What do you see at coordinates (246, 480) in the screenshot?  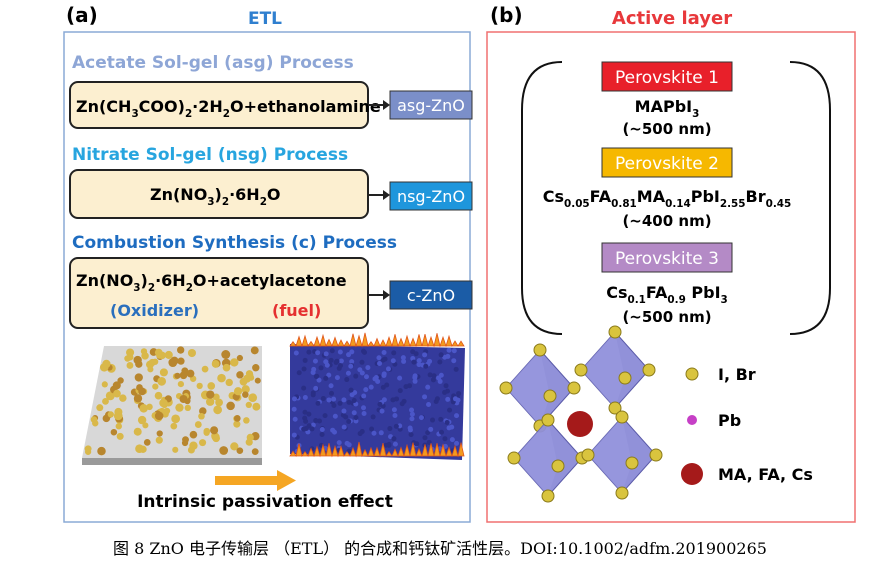 I see `arrow-body` at bounding box center [246, 480].